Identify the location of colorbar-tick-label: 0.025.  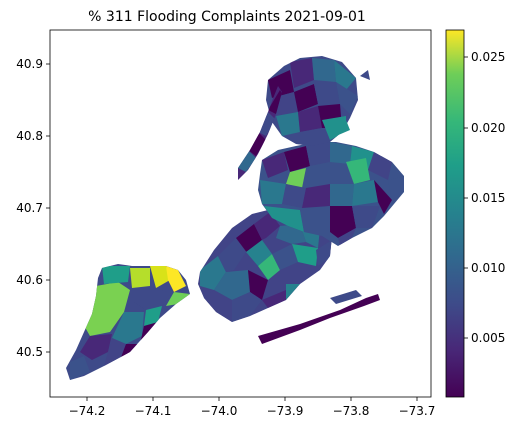
(488, 57).